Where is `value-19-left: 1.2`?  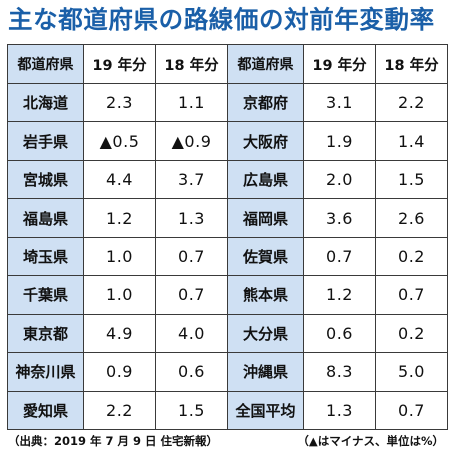 value-19-left: 1.2 is located at coordinates (119, 218).